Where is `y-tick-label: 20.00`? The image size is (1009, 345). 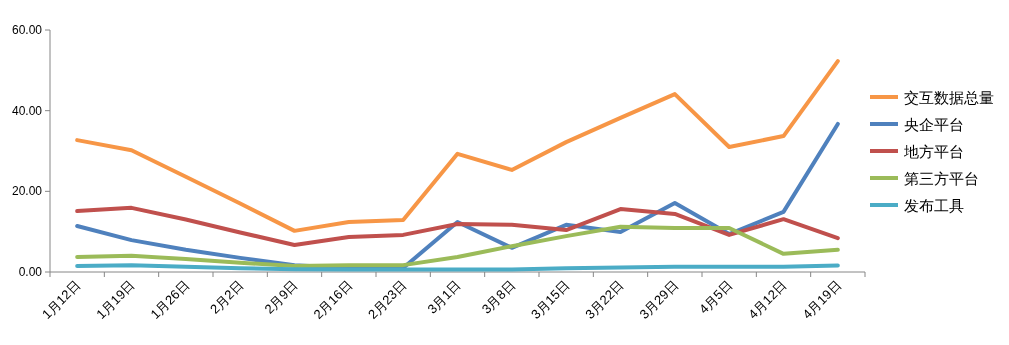
y-tick-label: 20.00 is located at coordinates (27, 191).